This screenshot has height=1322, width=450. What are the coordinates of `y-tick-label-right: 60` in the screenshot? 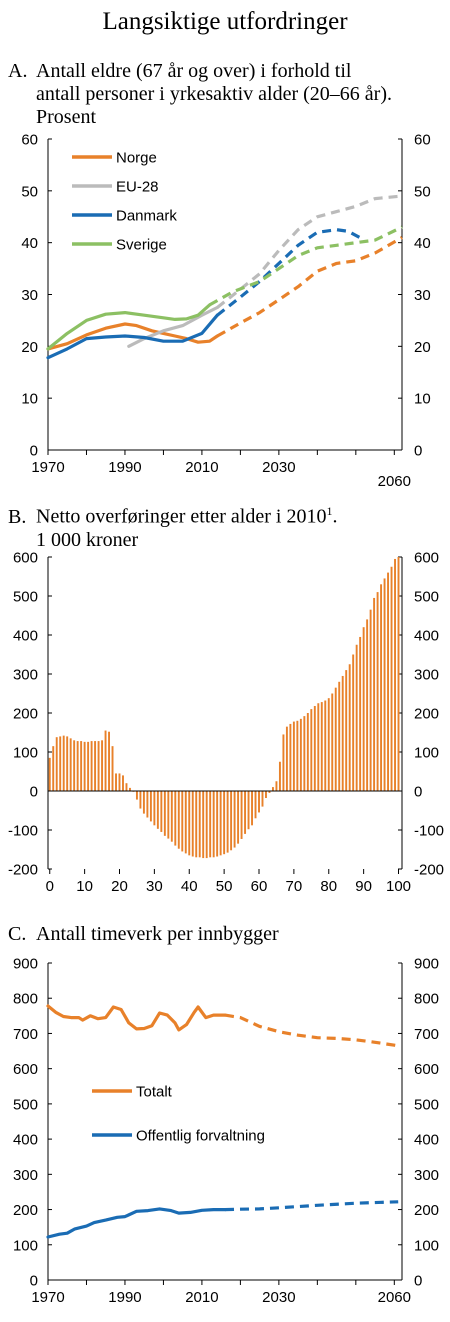 It's located at (422, 140).